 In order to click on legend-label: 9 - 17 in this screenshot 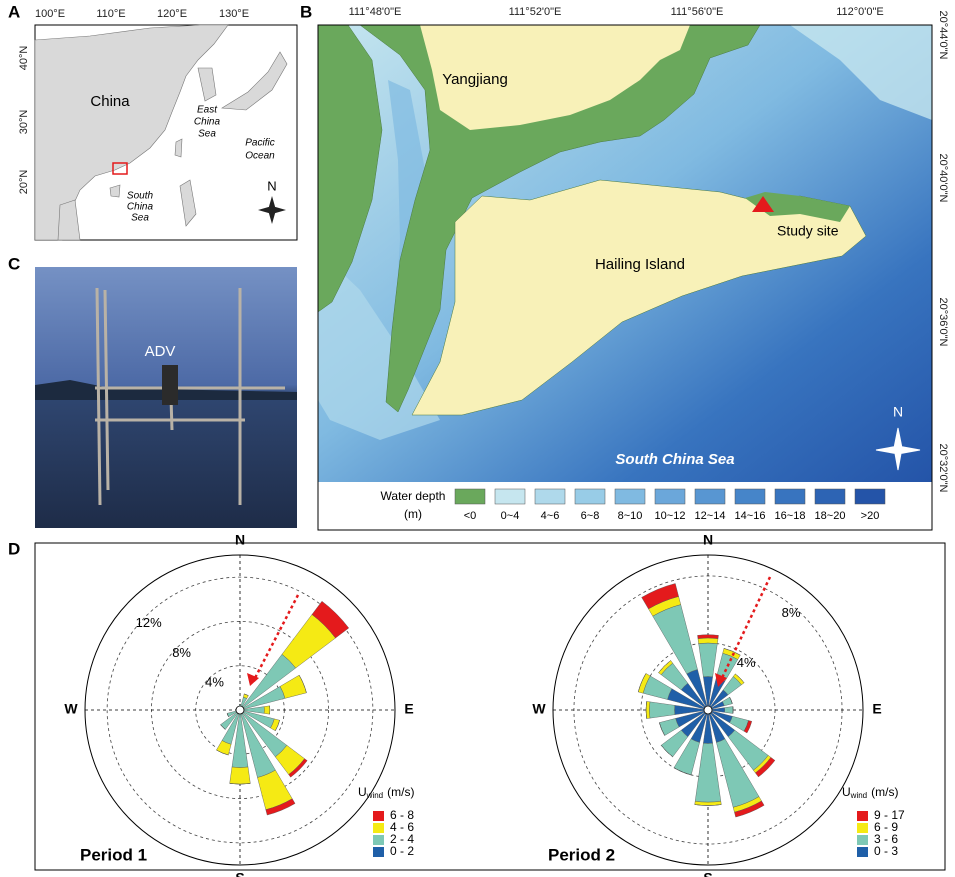, I will do `click(889, 815)`.